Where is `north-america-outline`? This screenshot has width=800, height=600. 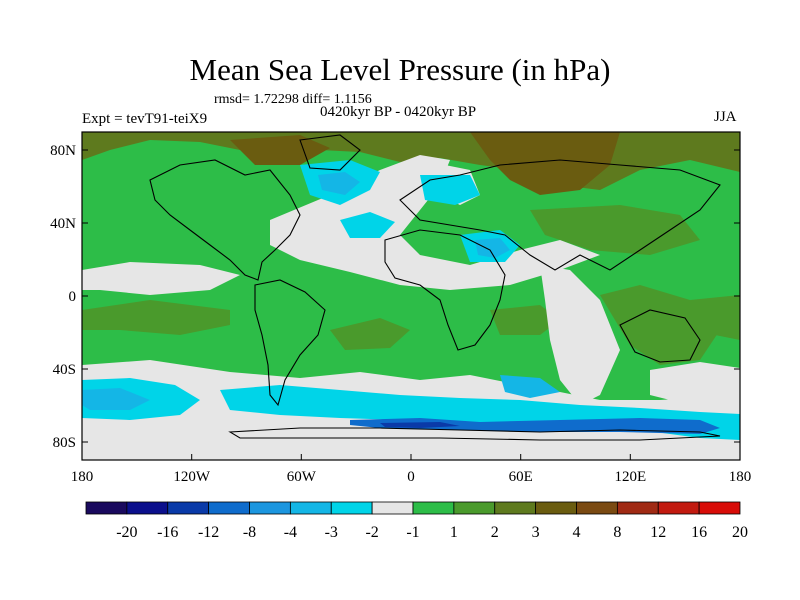 north-america-outline is located at coordinates (225, 220).